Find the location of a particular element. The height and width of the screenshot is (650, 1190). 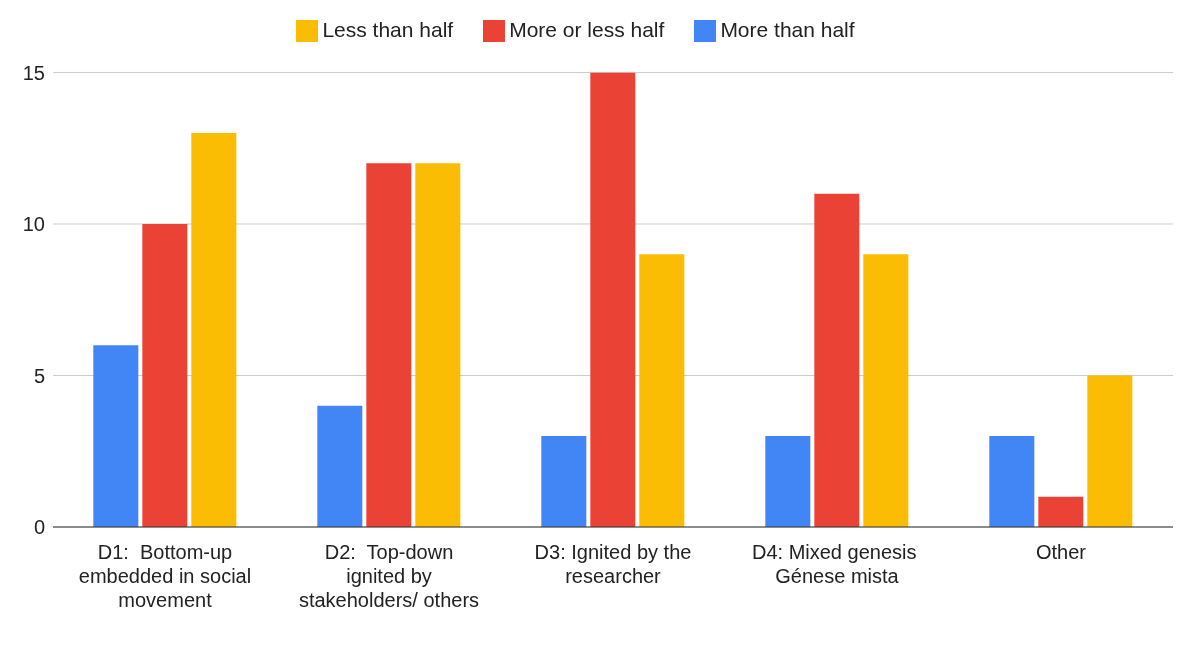

y-tick-label: 5 is located at coordinates (39, 375).